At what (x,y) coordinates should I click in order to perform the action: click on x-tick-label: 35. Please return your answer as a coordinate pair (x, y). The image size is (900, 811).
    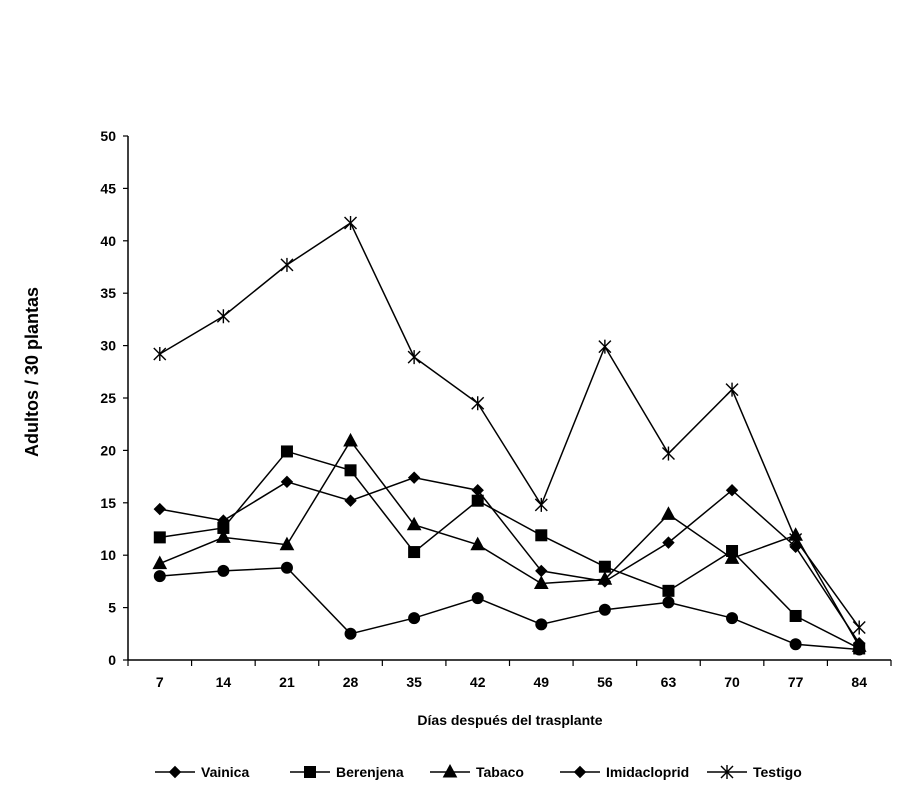
    Looking at the image, I should click on (414, 682).